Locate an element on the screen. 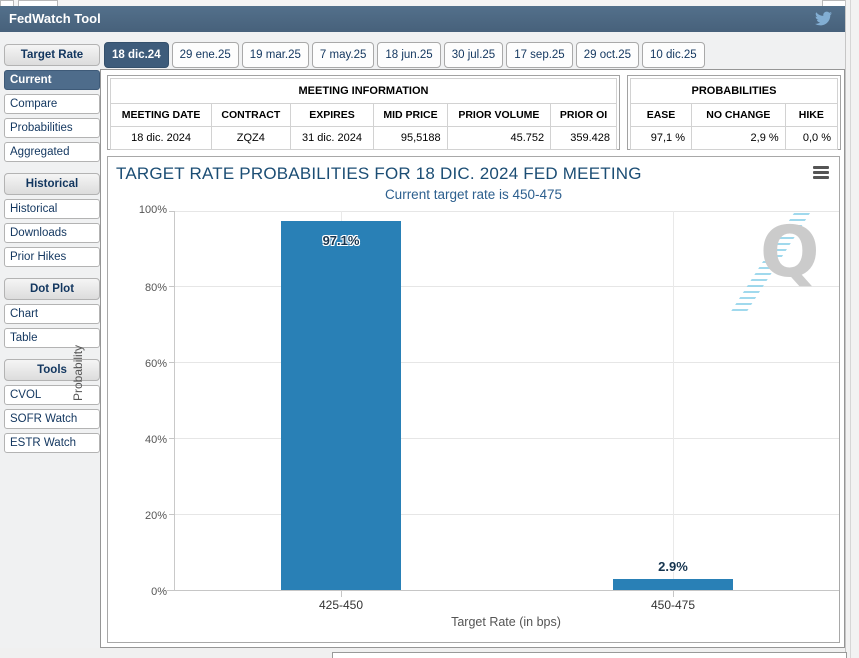  sidebar-item-probabilities: Probabilities is located at coordinates (52, 128).